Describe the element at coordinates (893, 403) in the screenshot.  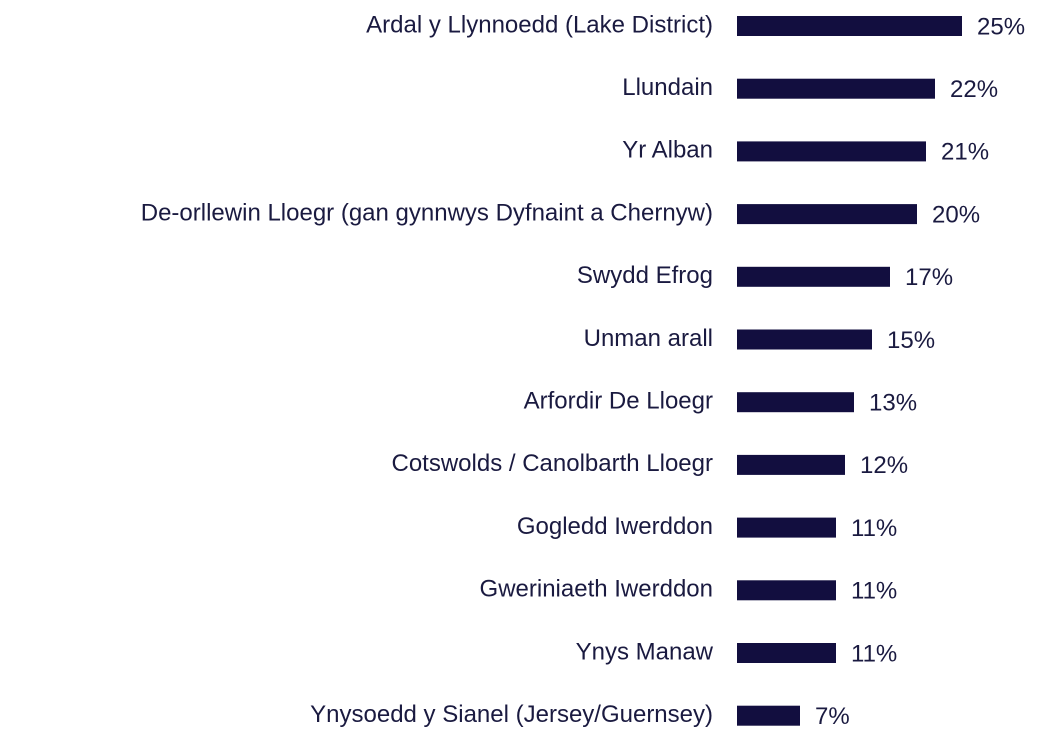
I see `value-label: 13%` at that location.